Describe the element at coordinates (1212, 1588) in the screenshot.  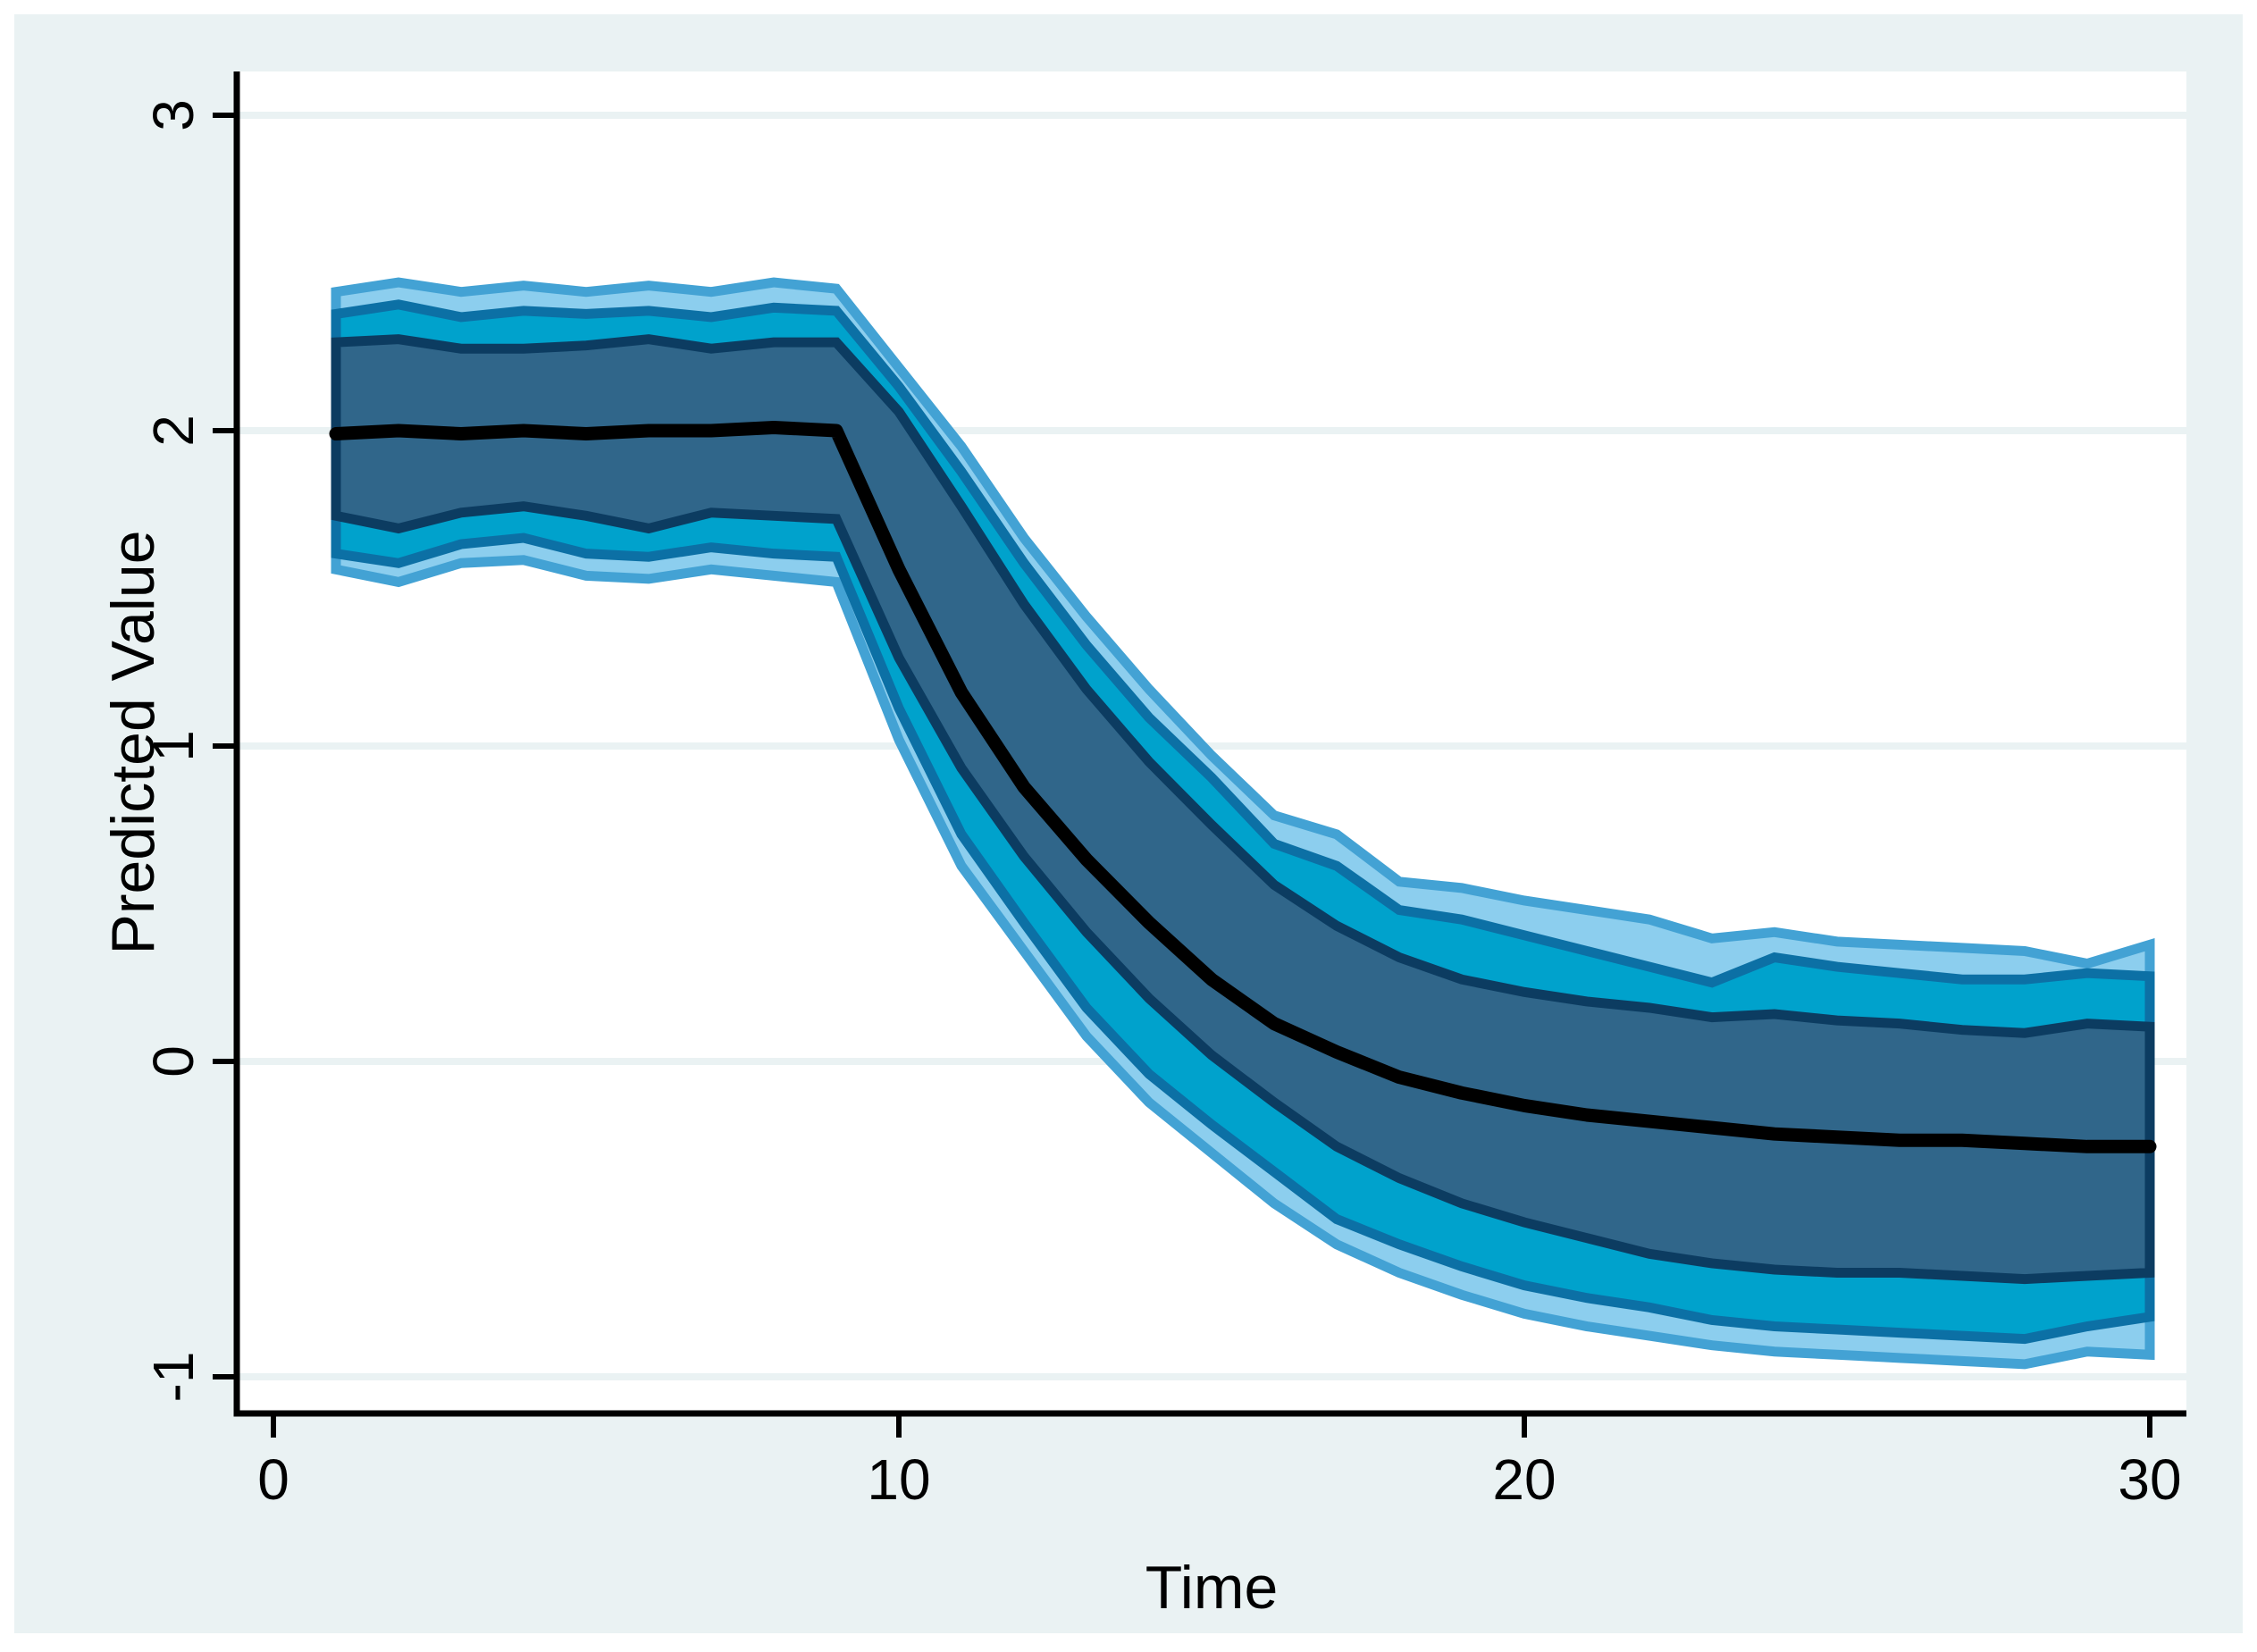
I see `x-axis-title: Time` at that location.